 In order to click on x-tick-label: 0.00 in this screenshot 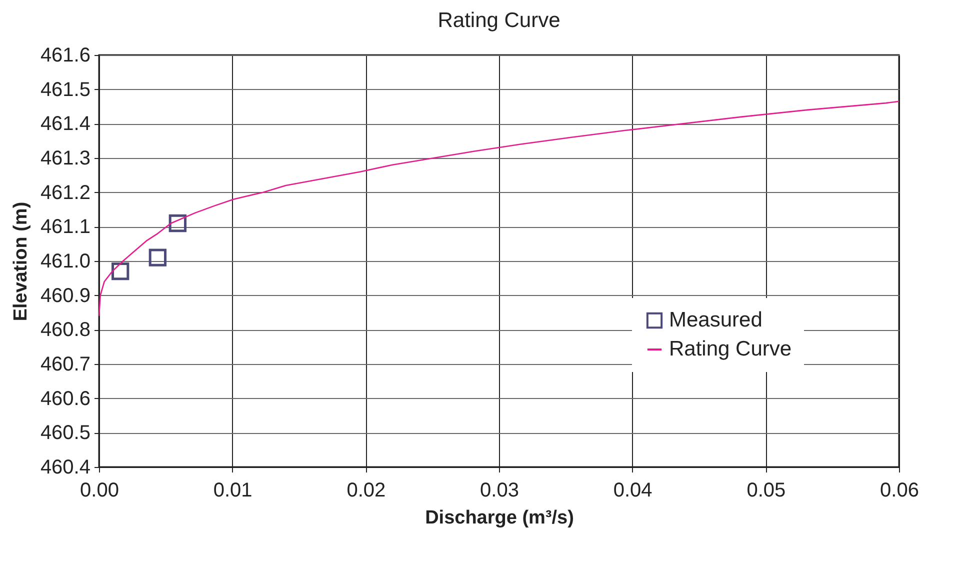, I will do `click(99, 491)`.